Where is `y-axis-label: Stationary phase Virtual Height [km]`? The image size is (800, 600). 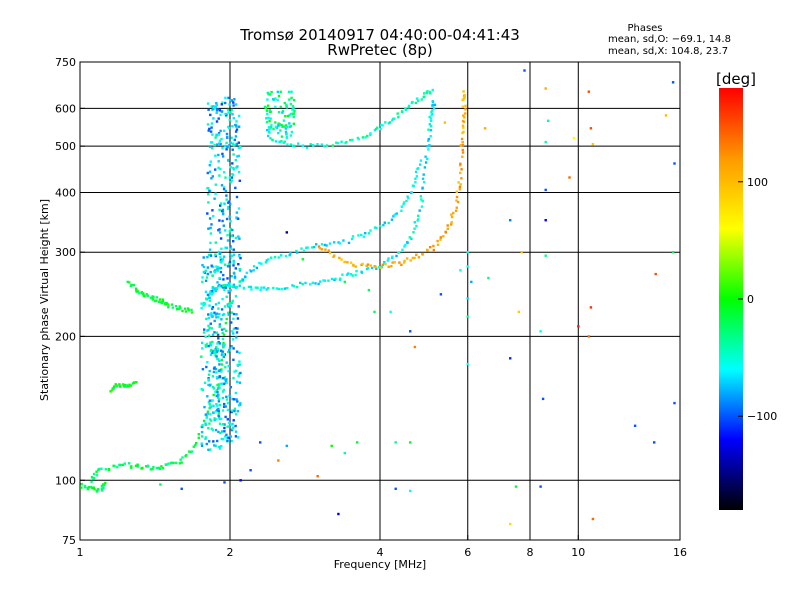
y-axis-label: Stationary phase Virtual Height [km] is located at coordinates (44, 300).